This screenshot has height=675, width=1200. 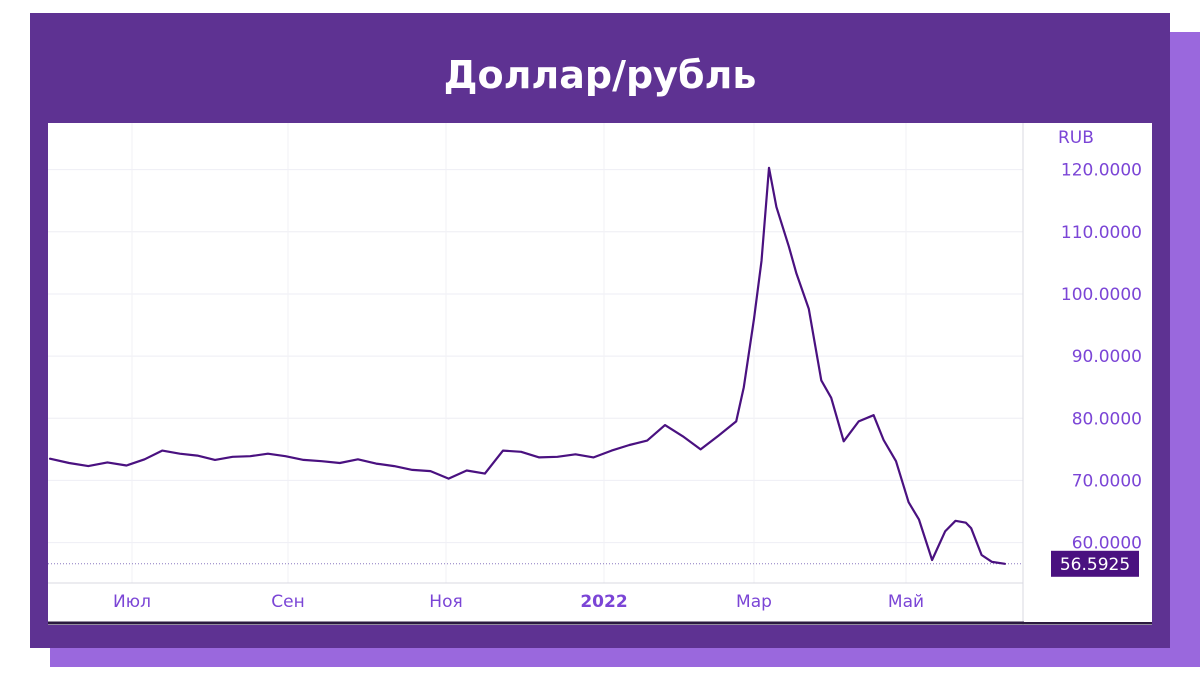 What do you see at coordinates (1107, 481) in the screenshot?
I see `y-tick-label: 70.0000` at bounding box center [1107, 481].